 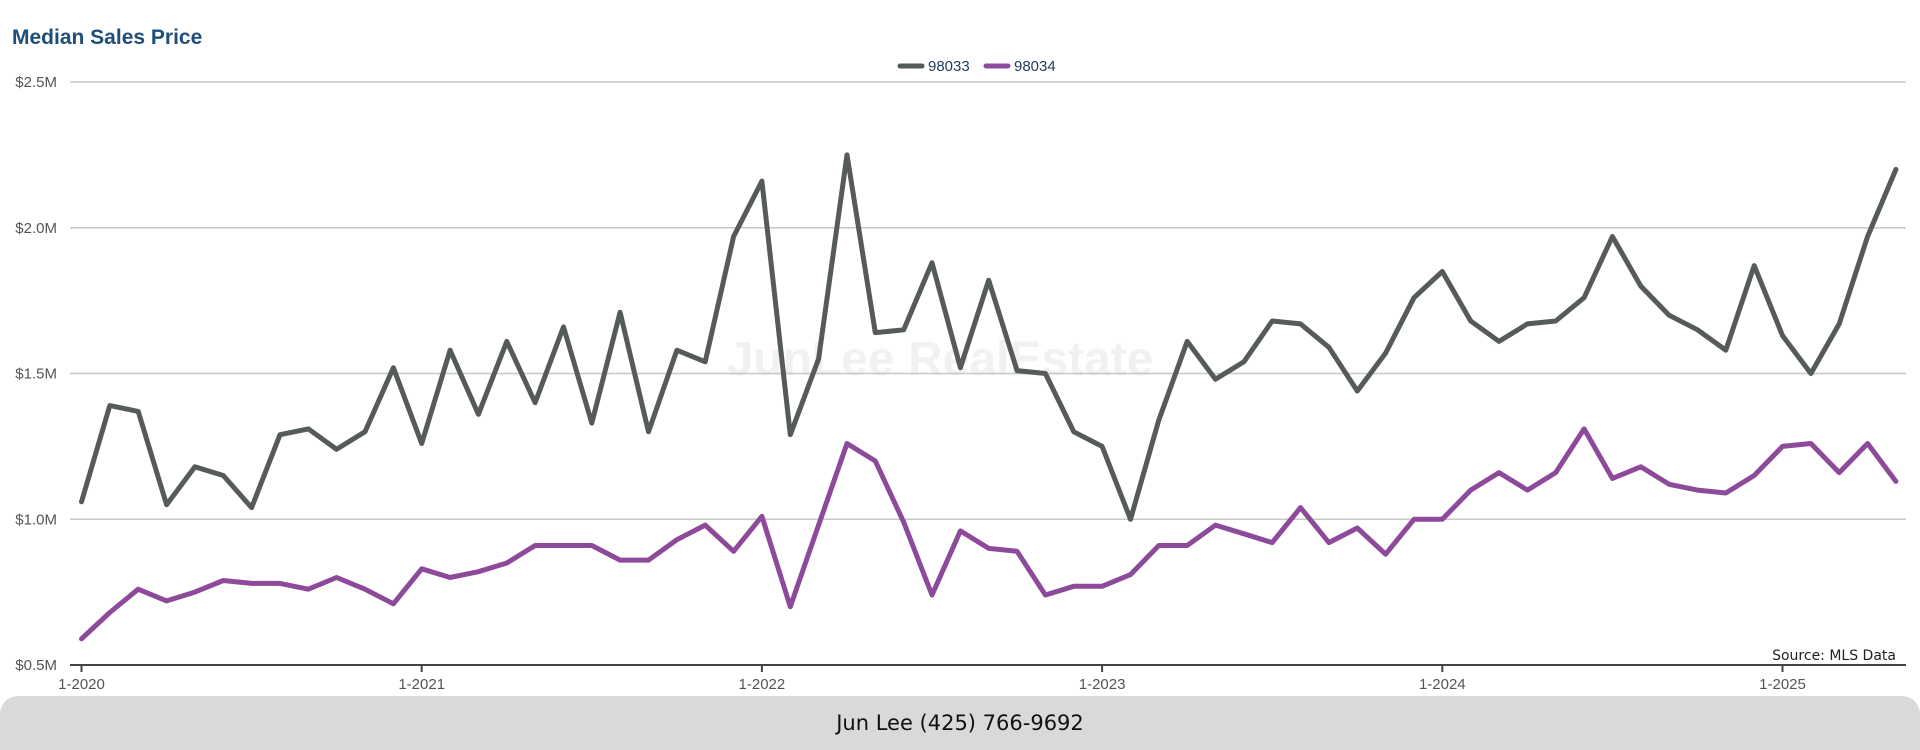 What do you see at coordinates (940, 359) in the screenshot?
I see `watermark-text: JunLee RealEstate` at bounding box center [940, 359].